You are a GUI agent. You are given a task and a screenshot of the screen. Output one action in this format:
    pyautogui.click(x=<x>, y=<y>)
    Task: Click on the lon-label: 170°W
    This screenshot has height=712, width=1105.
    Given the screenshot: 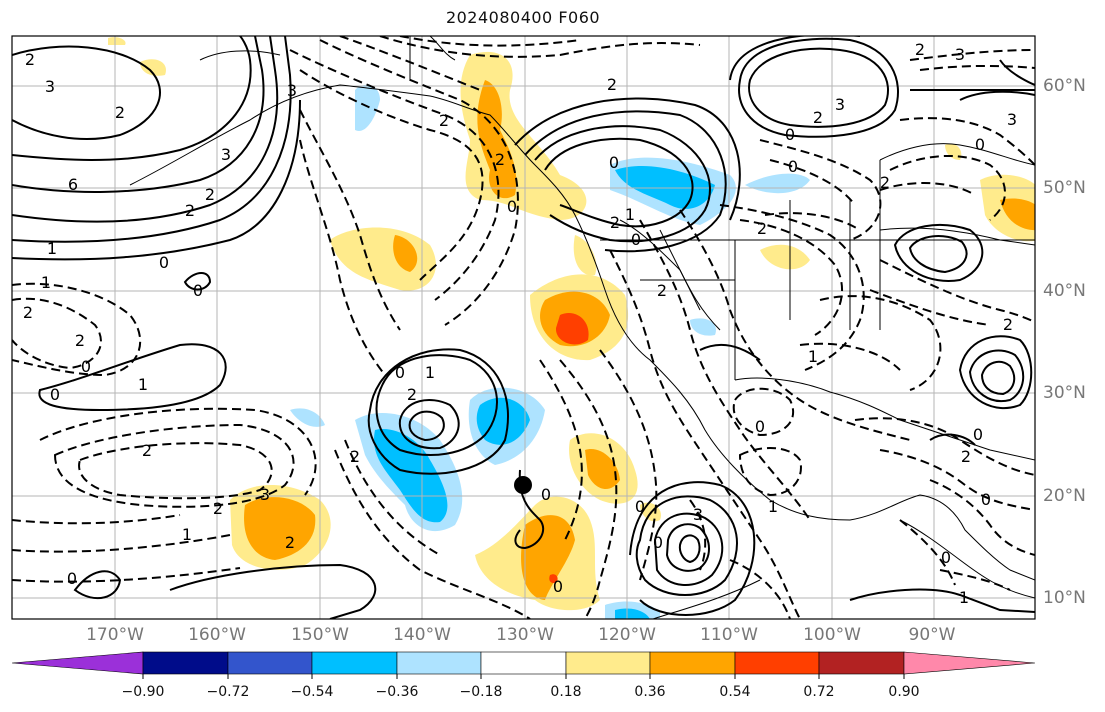 What is the action you would take?
    pyautogui.click(x=115, y=635)
    